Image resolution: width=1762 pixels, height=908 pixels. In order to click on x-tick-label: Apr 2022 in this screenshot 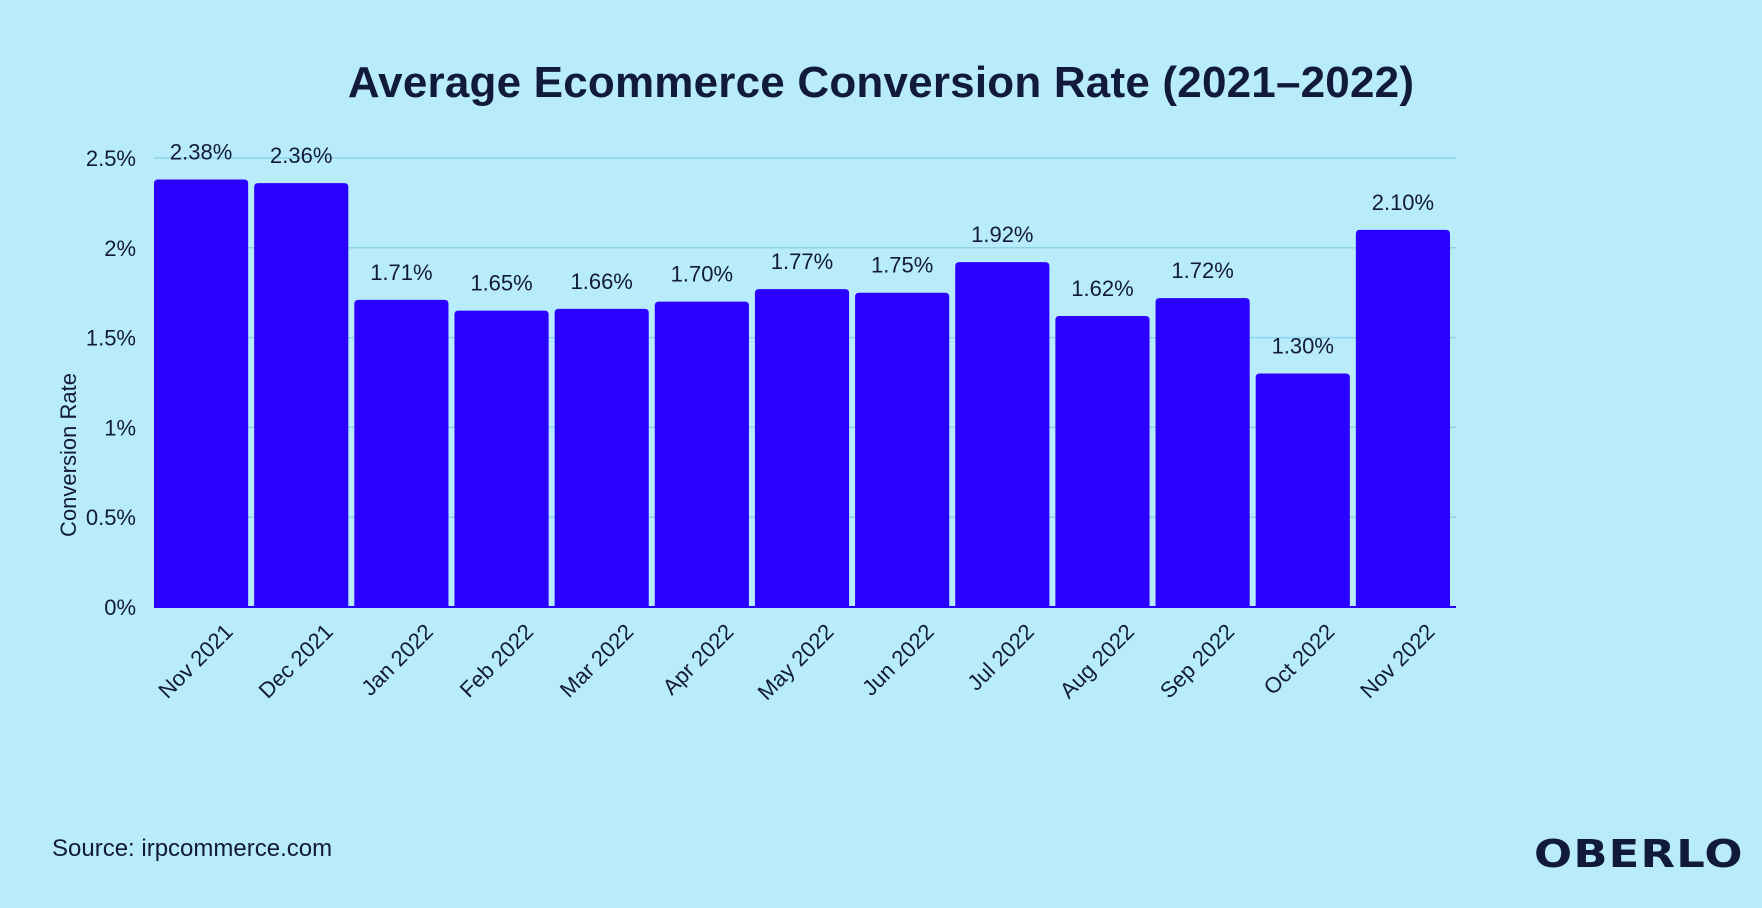, I will do `click(698, 659)`.